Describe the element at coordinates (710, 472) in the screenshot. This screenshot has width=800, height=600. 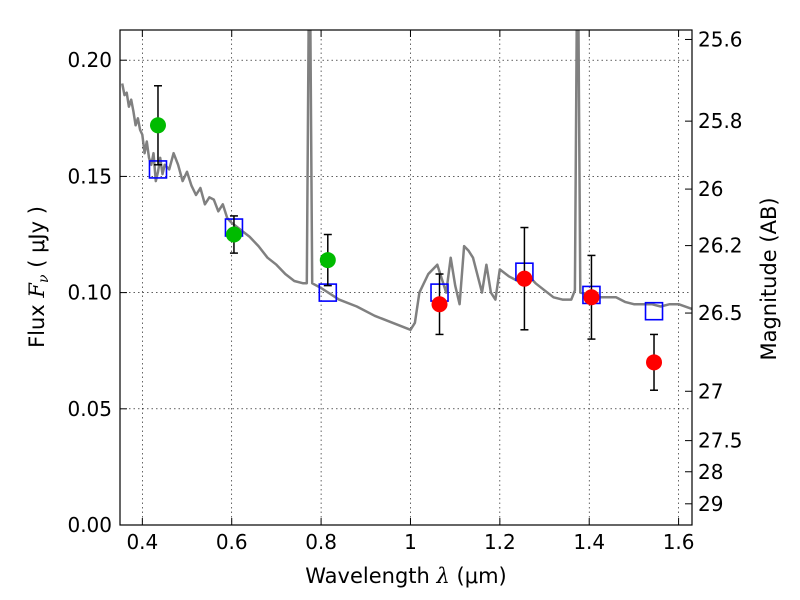
I see `y2-tick-label: 28` at that location.